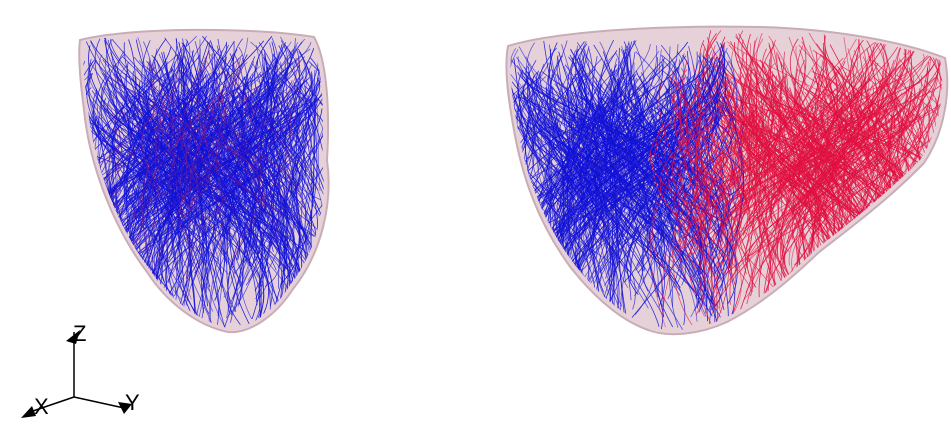  I want to click on x-axis-line, so click(52, 404).